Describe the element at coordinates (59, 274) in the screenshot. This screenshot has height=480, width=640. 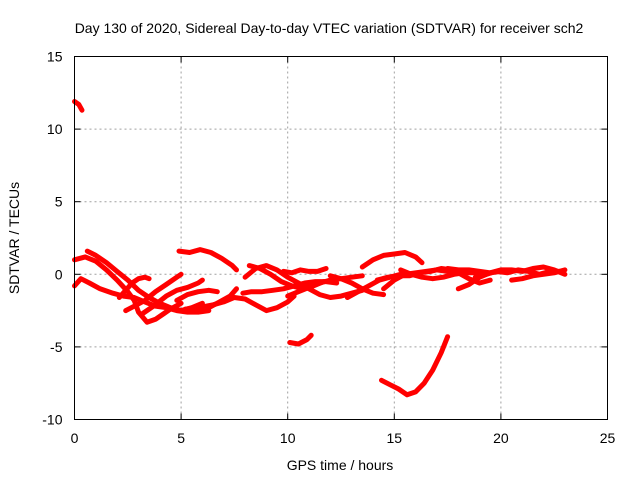
I see `y-tick-label: 0` at that location.